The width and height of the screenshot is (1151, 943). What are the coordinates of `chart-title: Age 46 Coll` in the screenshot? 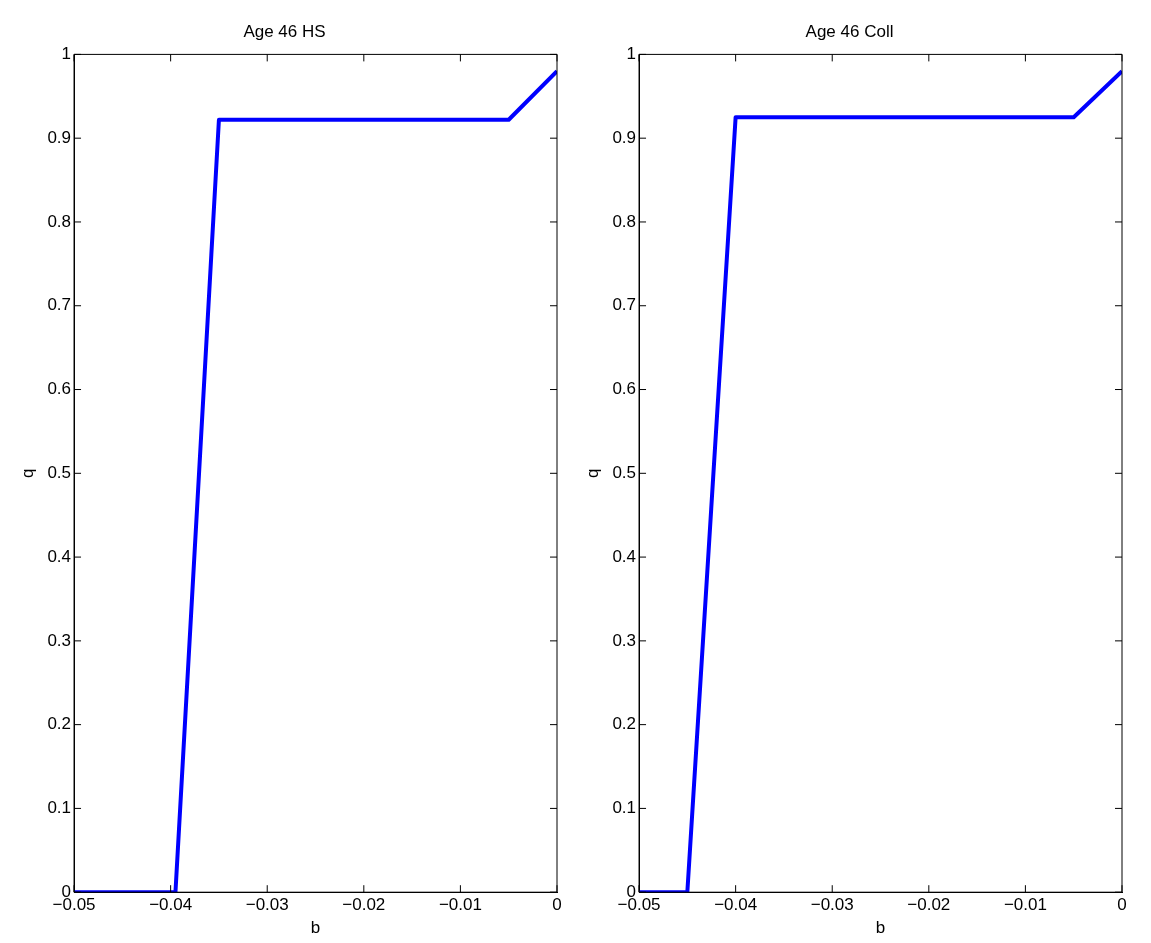 It's located at (849, 31).